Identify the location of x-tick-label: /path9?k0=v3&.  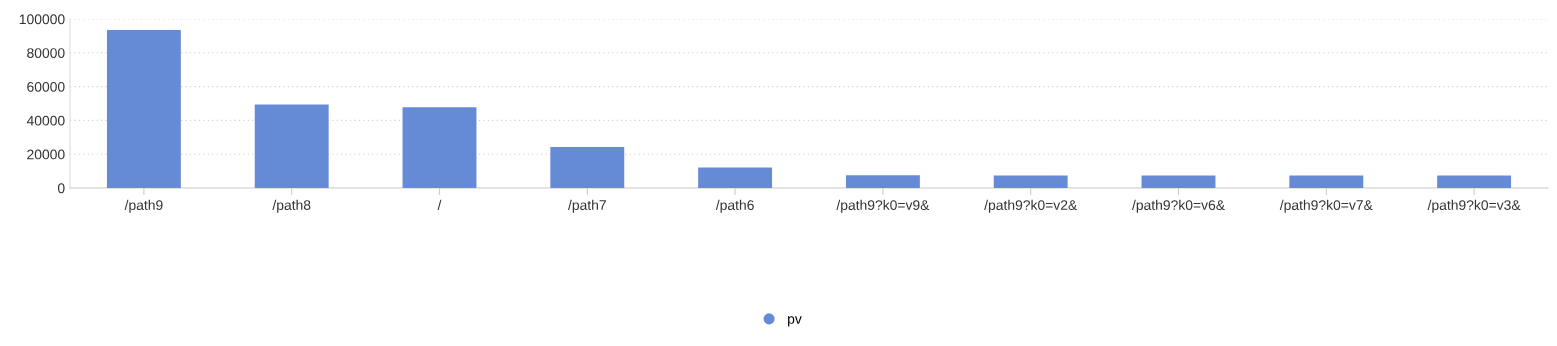
(1474, 206).